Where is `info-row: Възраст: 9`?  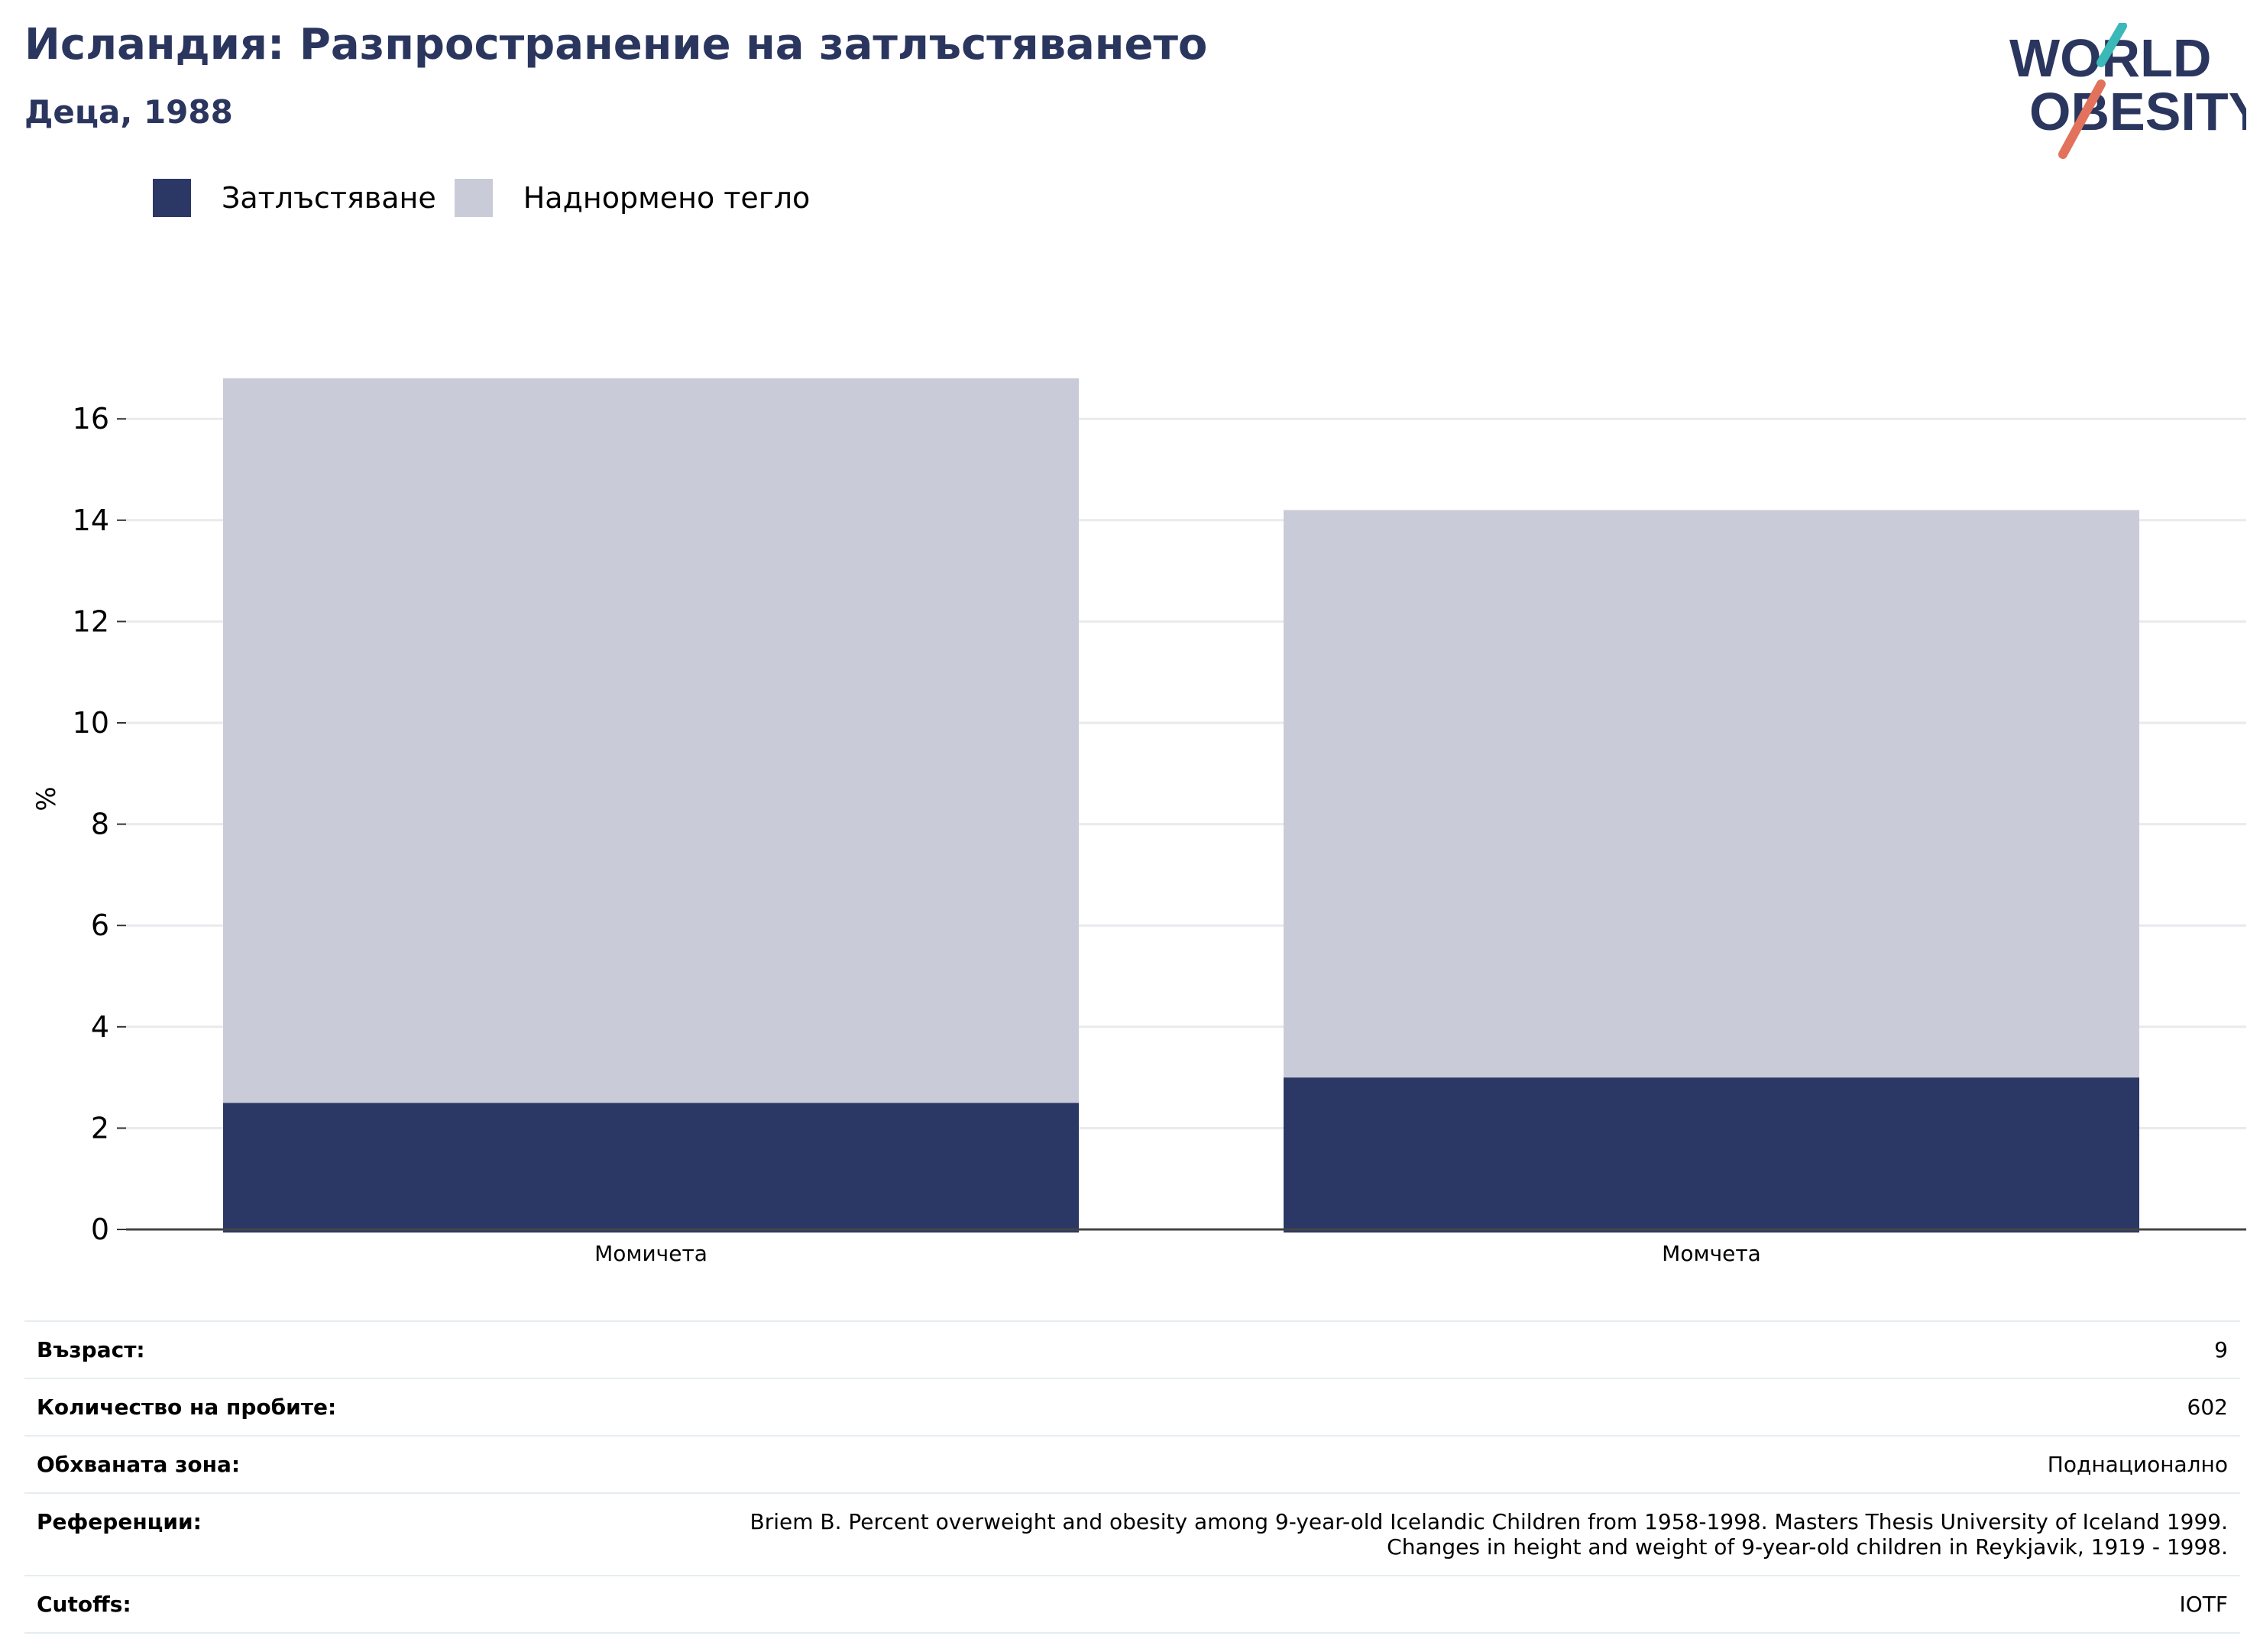
info-row: Възраст: 9 is located at coordinates (1132, 1349).